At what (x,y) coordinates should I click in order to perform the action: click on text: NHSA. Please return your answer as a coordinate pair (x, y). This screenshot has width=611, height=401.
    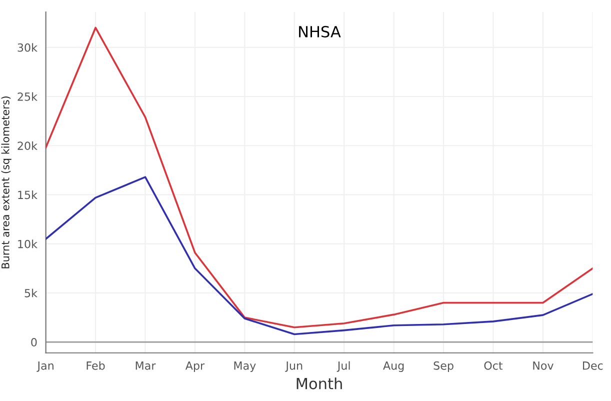
    Looking at the image, I should click on (320, 32).